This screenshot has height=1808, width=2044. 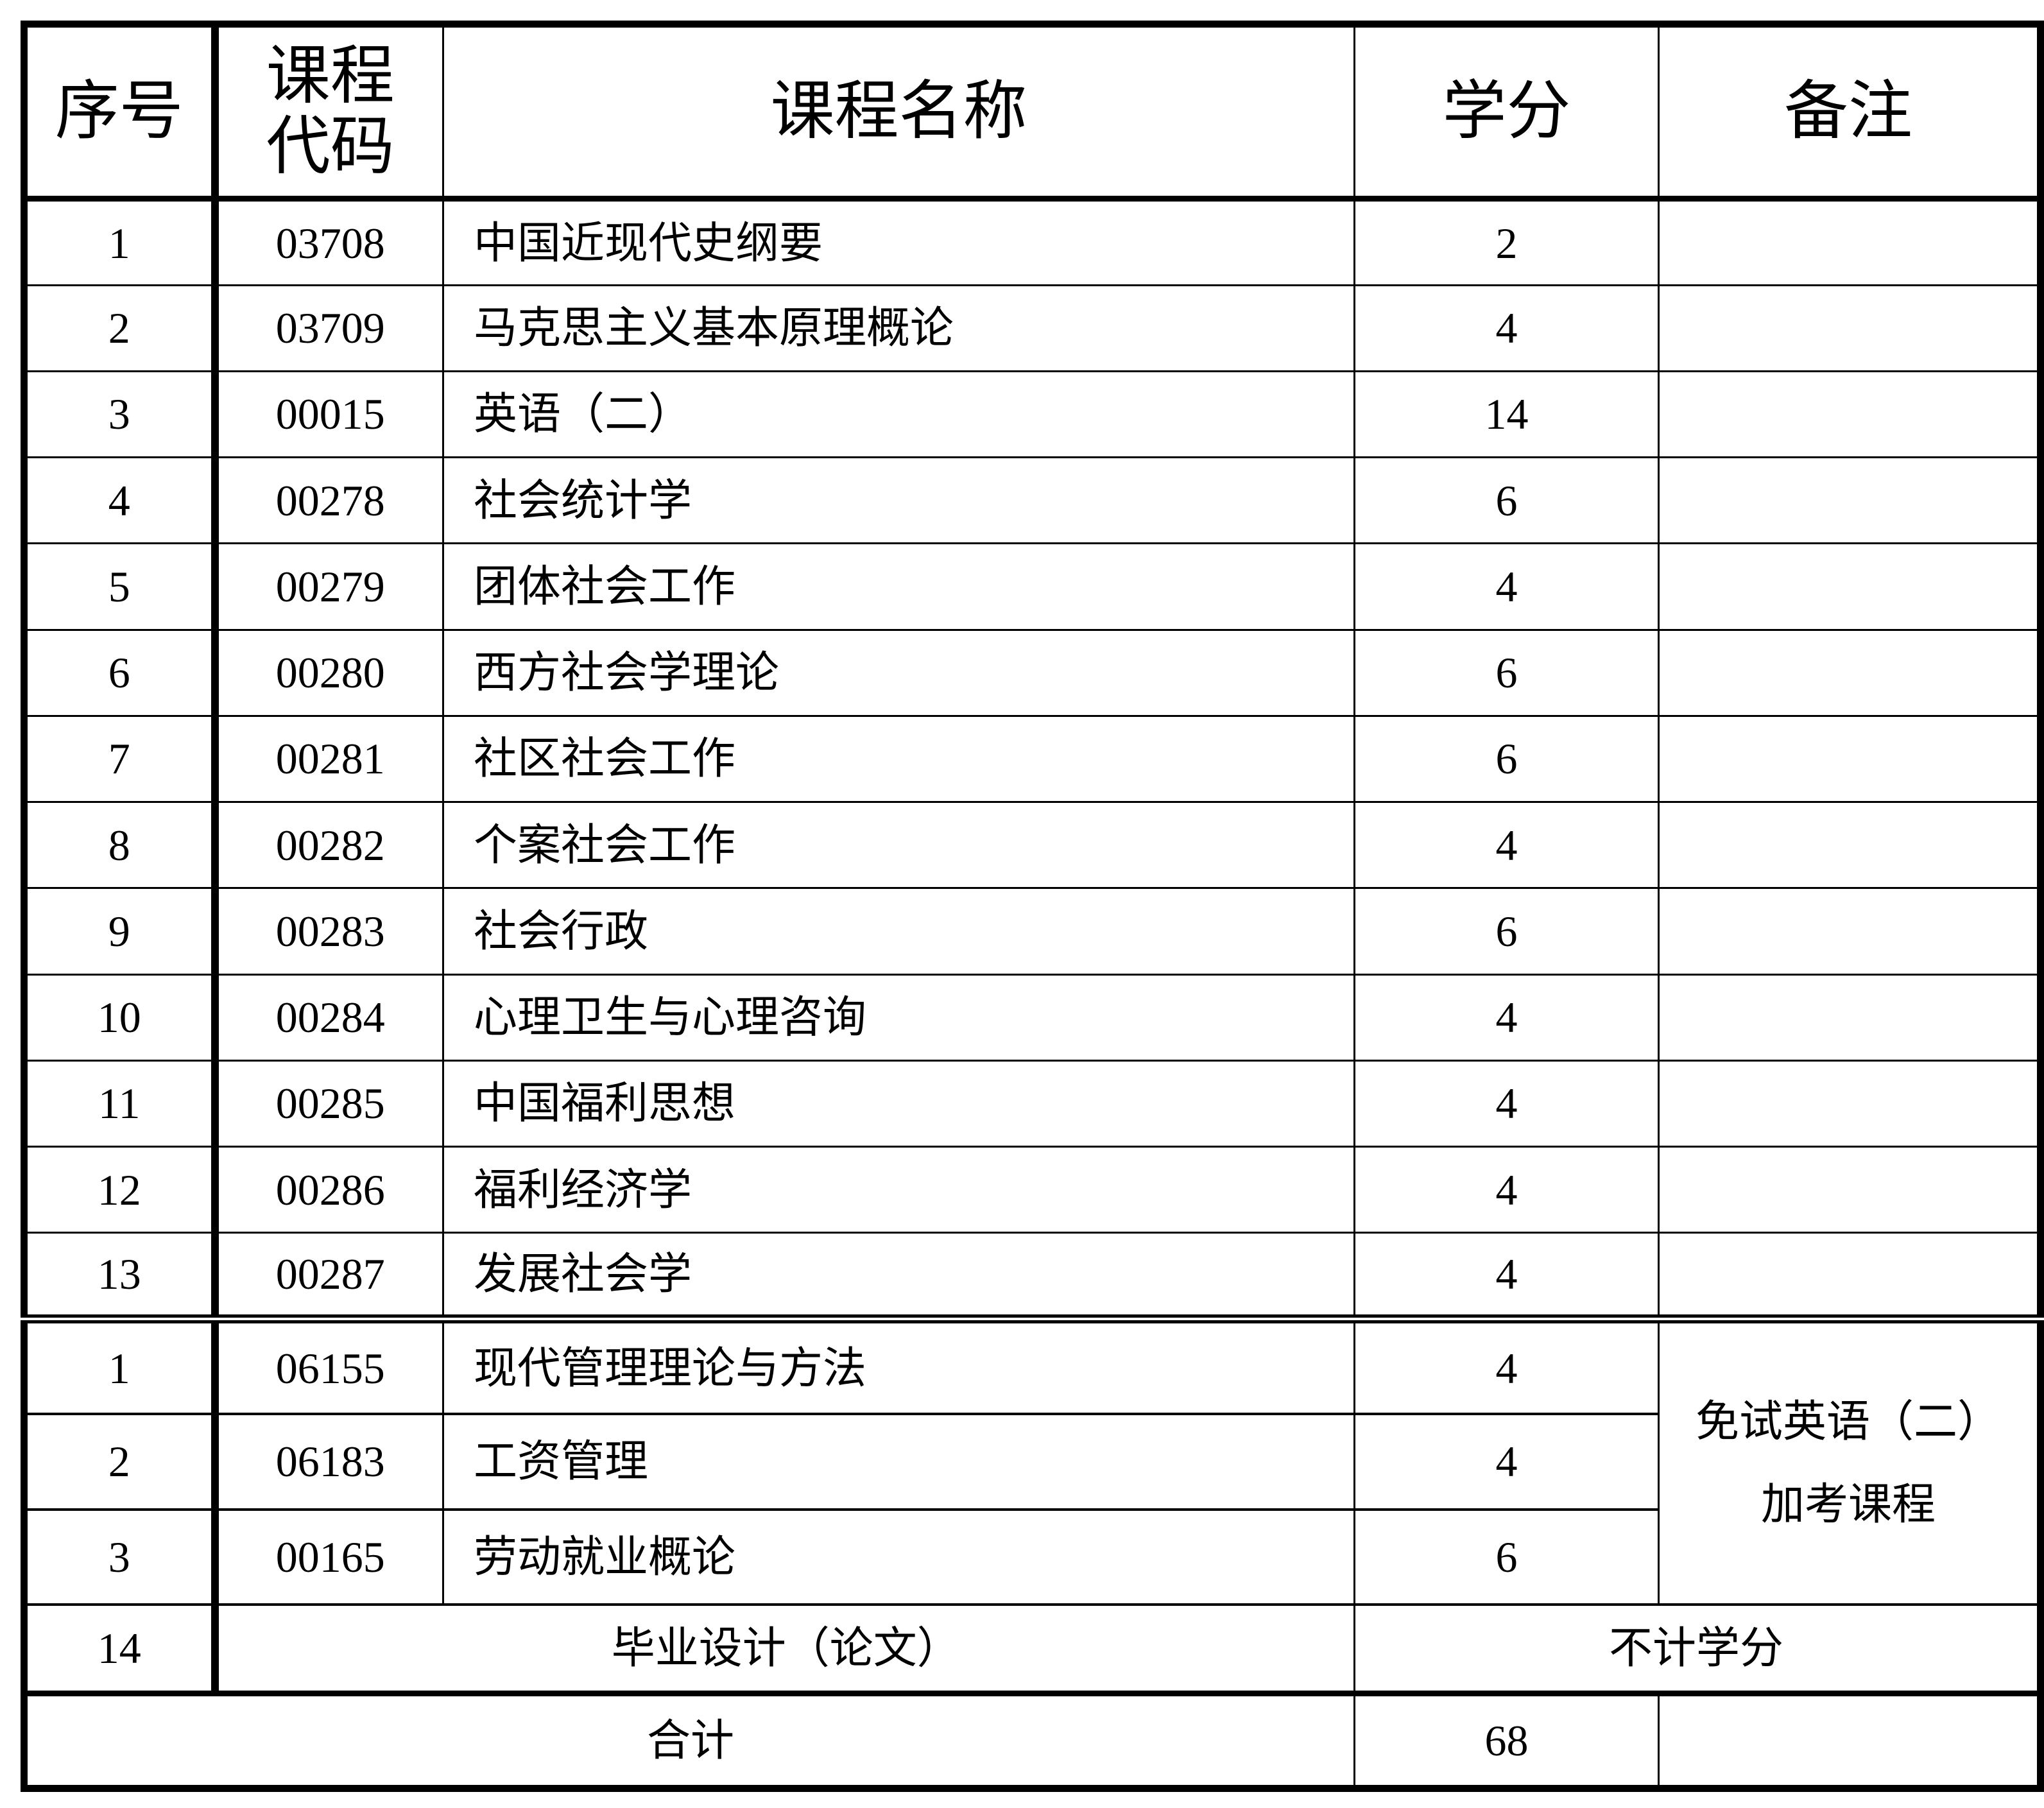 I want to click on name-cell: 马克思主义基本原理概论, so click(x=898, y=328).